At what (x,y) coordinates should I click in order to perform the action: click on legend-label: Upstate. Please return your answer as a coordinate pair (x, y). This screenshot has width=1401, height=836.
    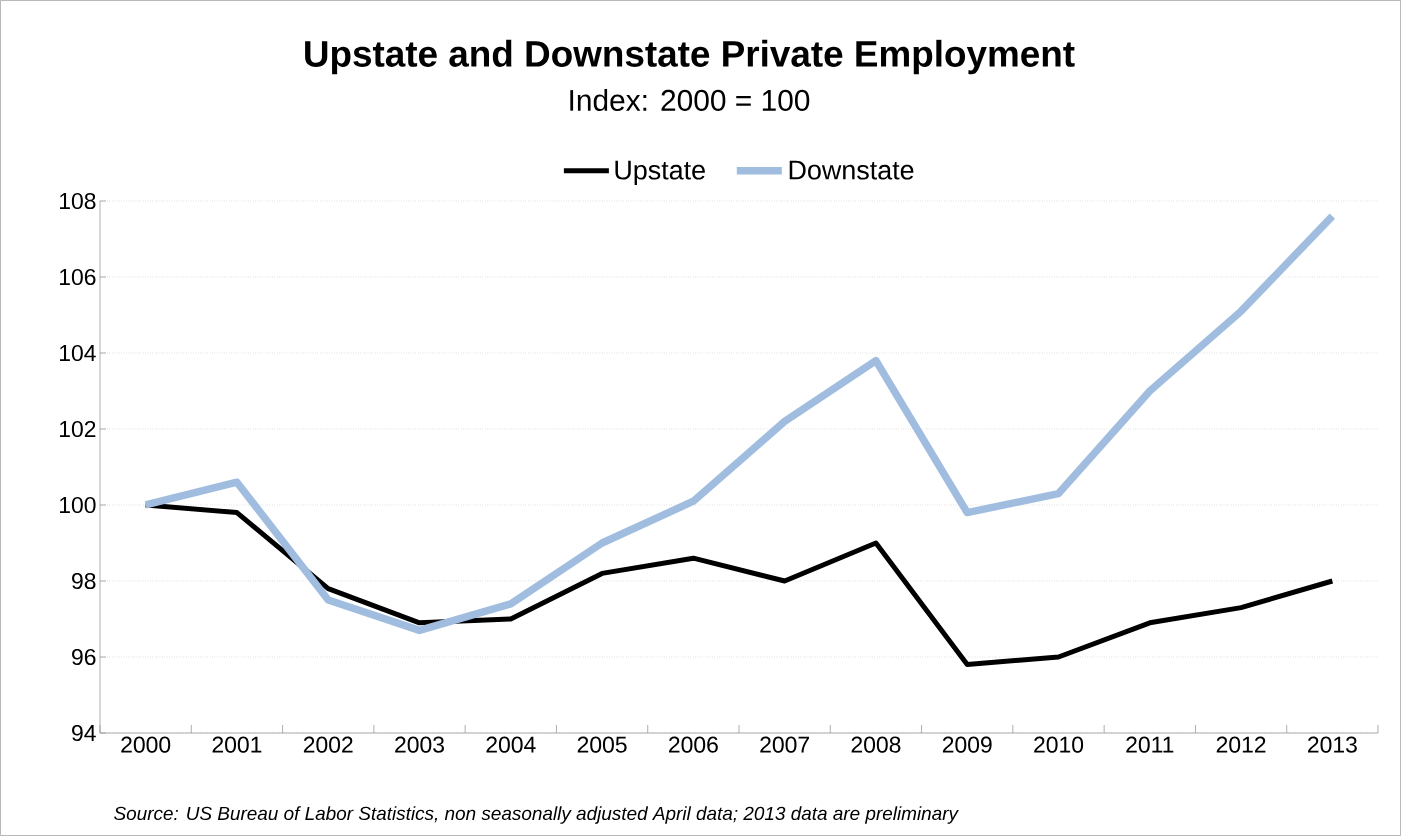
    Looking at the image, I should click on (660, 172).